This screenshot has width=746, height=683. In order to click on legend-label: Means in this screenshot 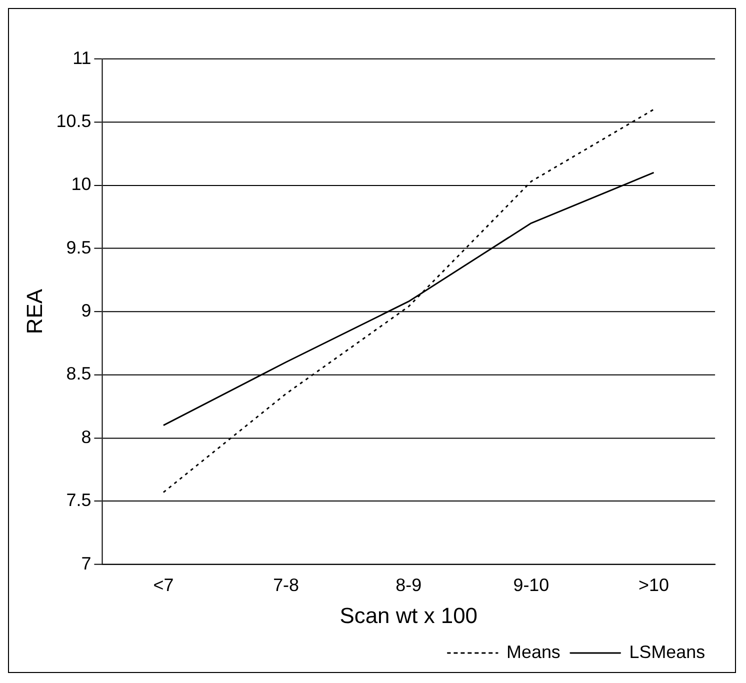, I will do `click(533, 652)`.